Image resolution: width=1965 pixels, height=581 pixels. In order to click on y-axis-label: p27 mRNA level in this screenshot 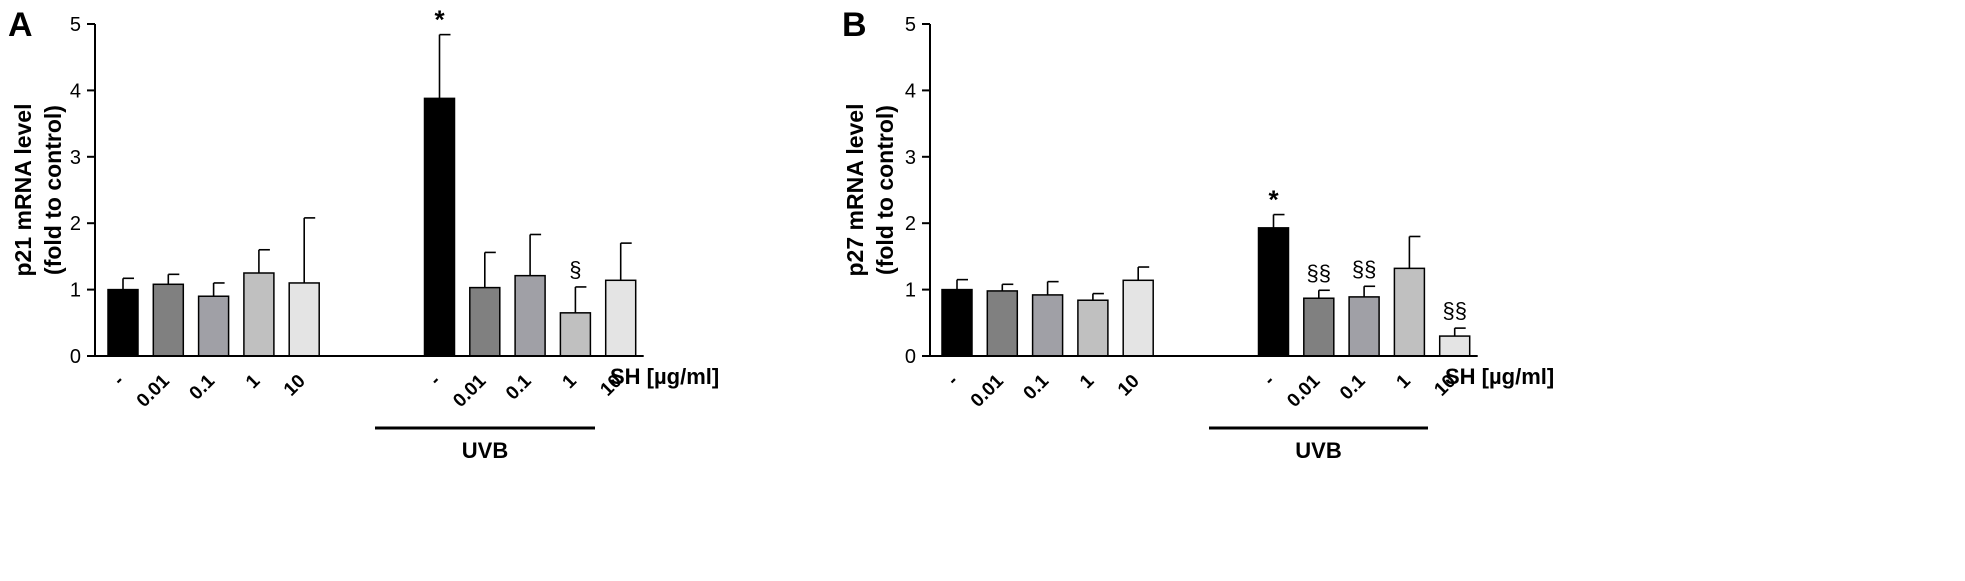, I will do `click(855, 190)`.